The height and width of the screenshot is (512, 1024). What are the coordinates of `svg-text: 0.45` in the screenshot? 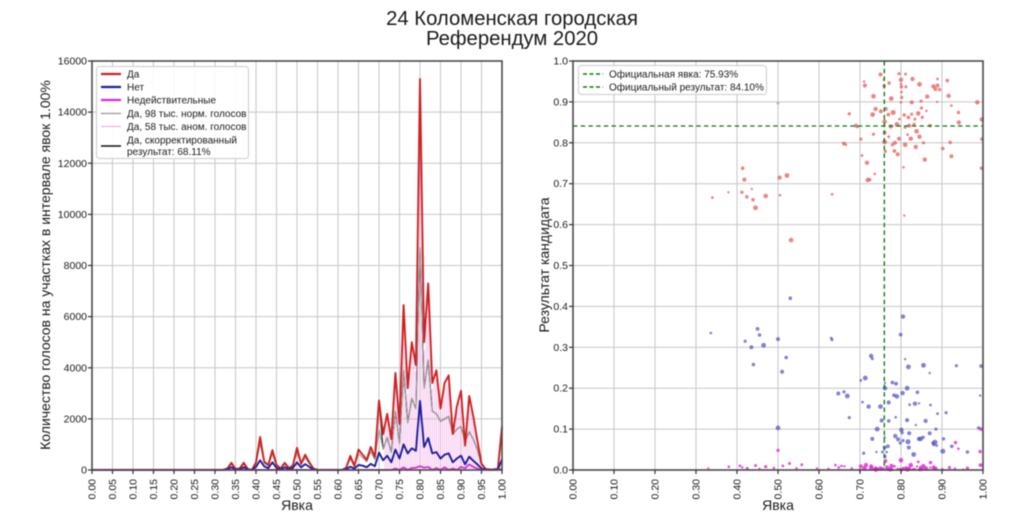 It's located at (277, 489).